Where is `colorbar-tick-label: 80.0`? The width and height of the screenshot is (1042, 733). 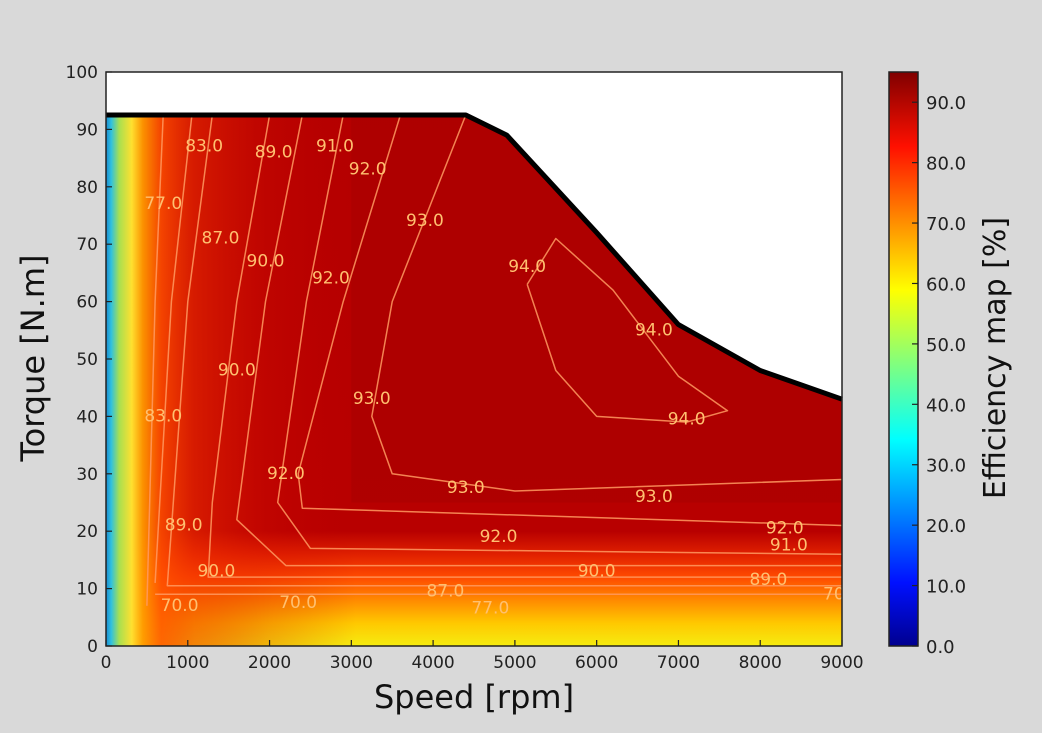 colorbar-tick-label: 80.0 is located at coordinates (946, 164).